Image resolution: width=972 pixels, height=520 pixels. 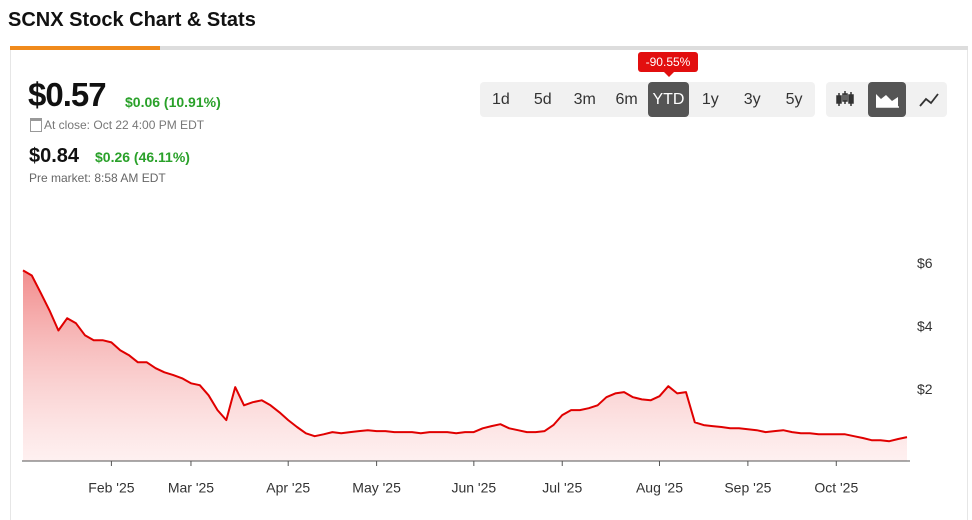 What do you see at coordinates (668, 99) in the screenshot?
I see `range-button: YTD` at bounding box center [668, 99].